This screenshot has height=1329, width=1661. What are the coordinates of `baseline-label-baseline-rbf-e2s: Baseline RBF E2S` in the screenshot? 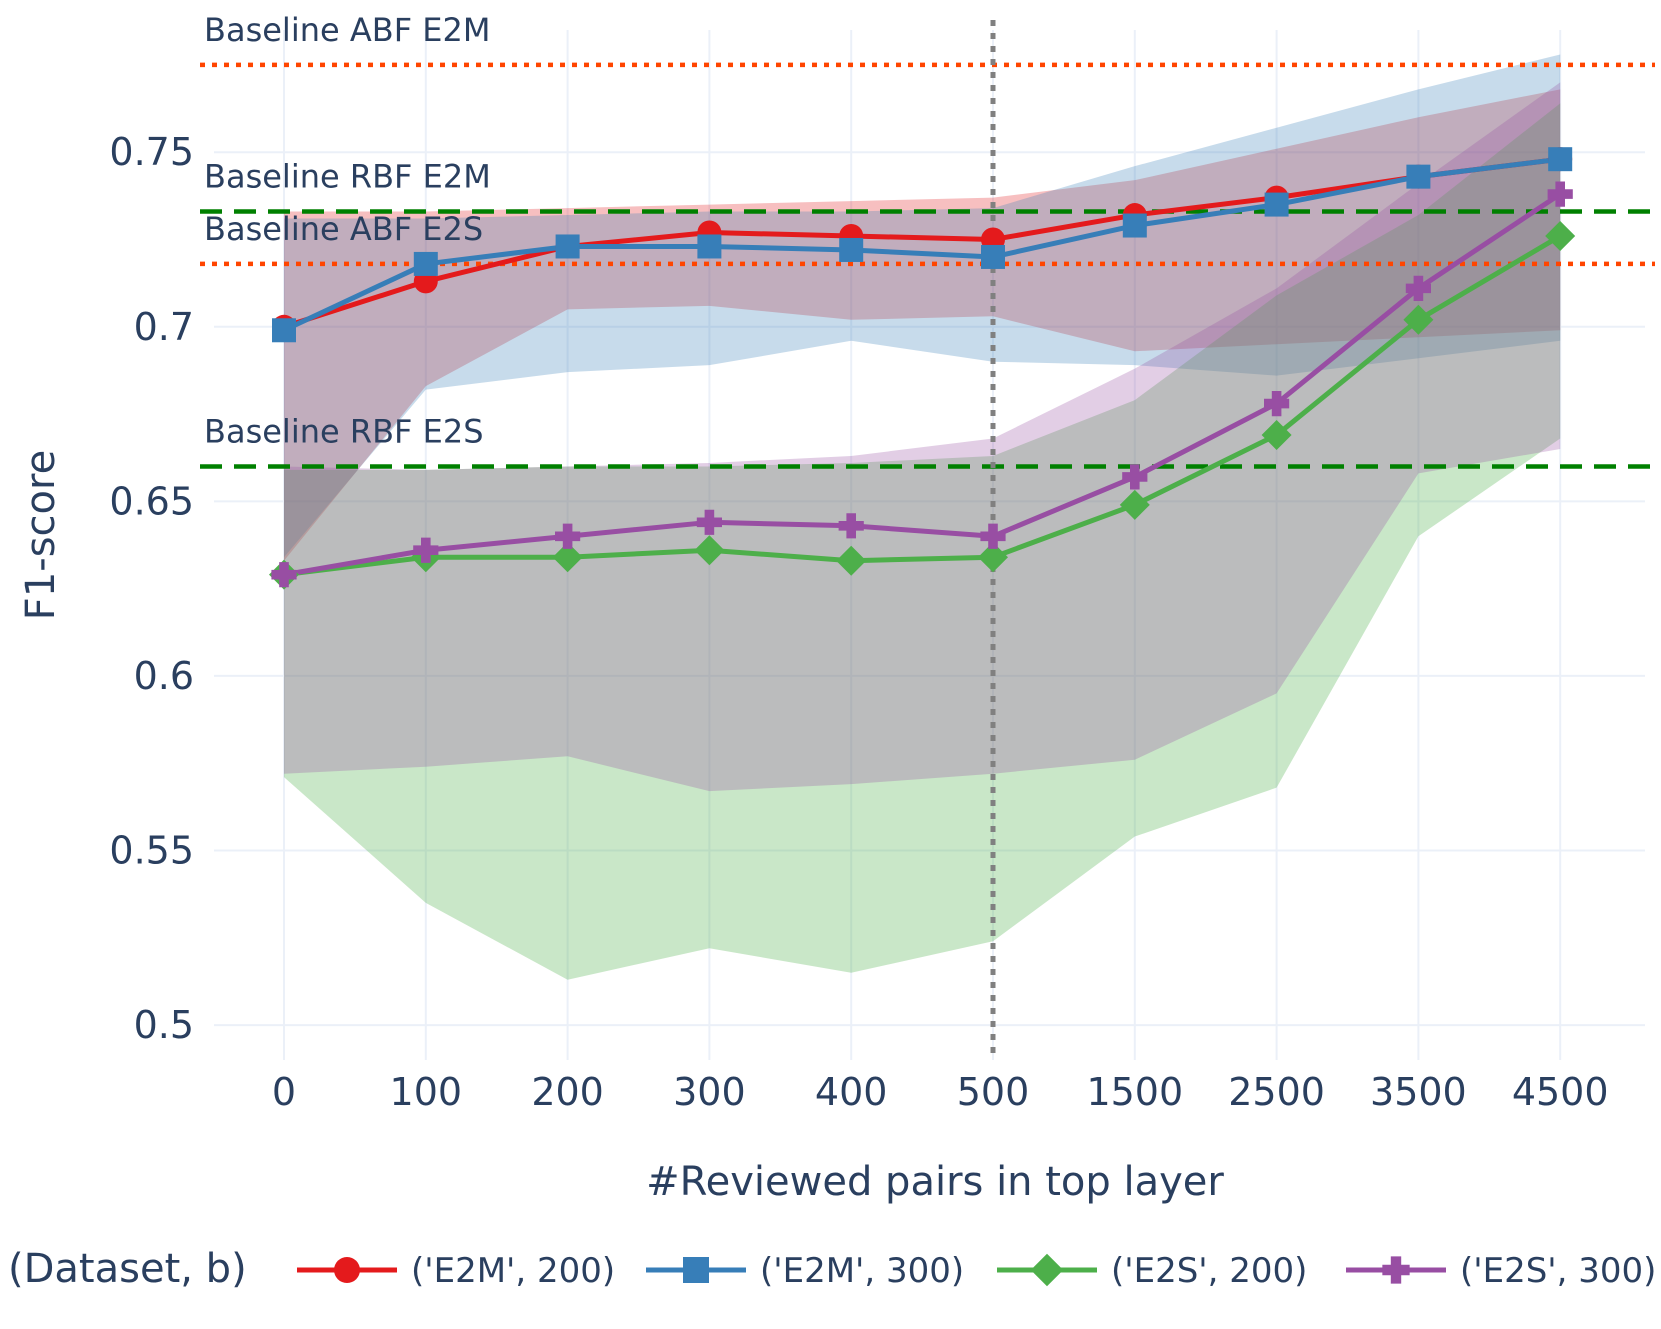 It's located at (344, 431).